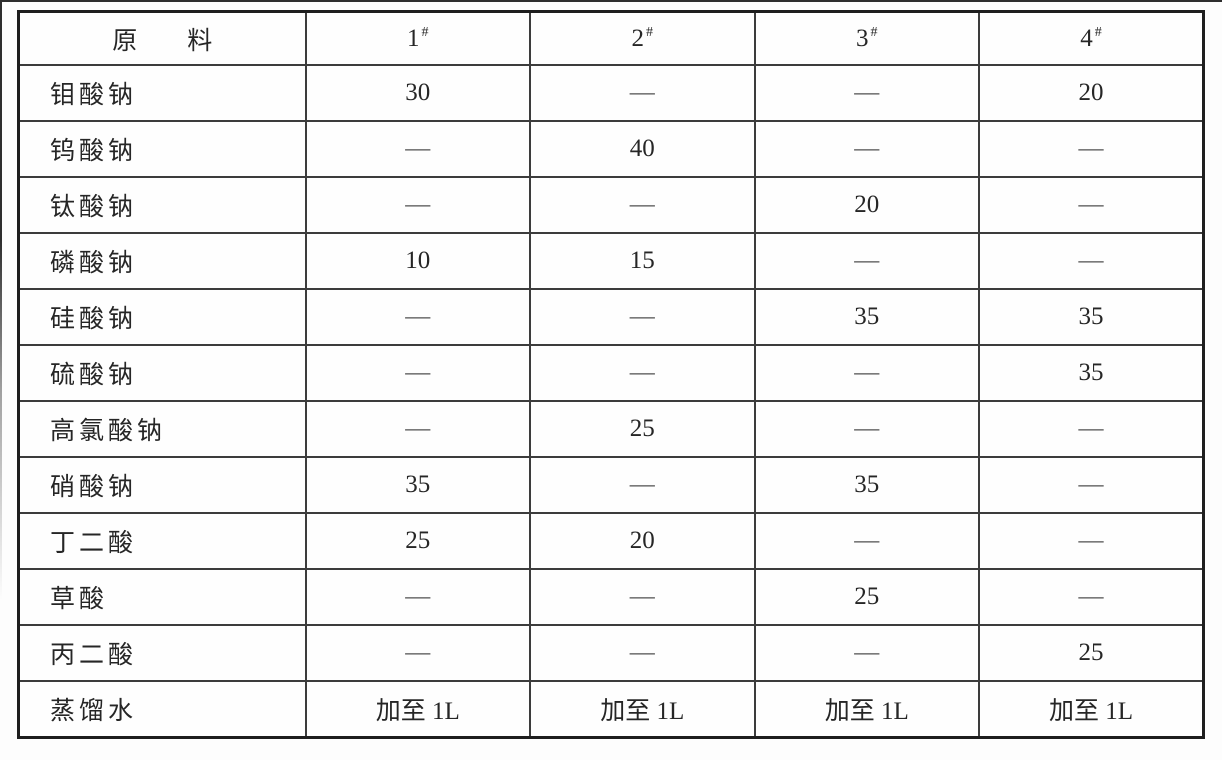 The image size is (1222, 760). Describe the element at coordinates (417, 38) in the screenshot. I see `header-col-1: 1 #` at that location.